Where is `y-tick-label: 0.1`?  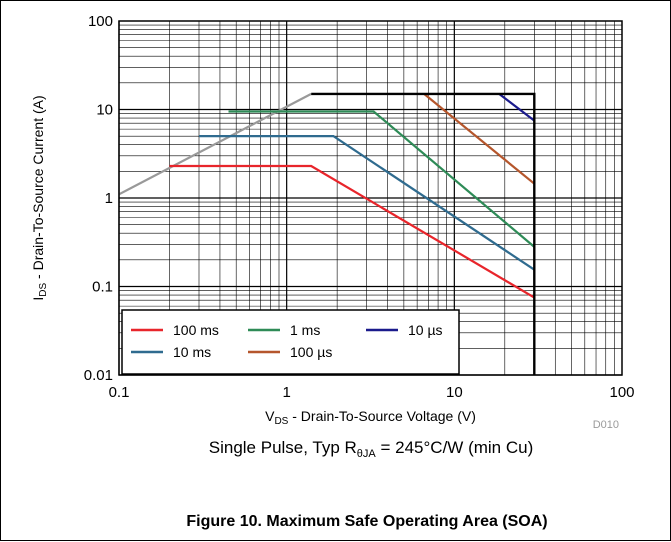 y-tick-label: 0.1 is located at coordinates (102, 287).